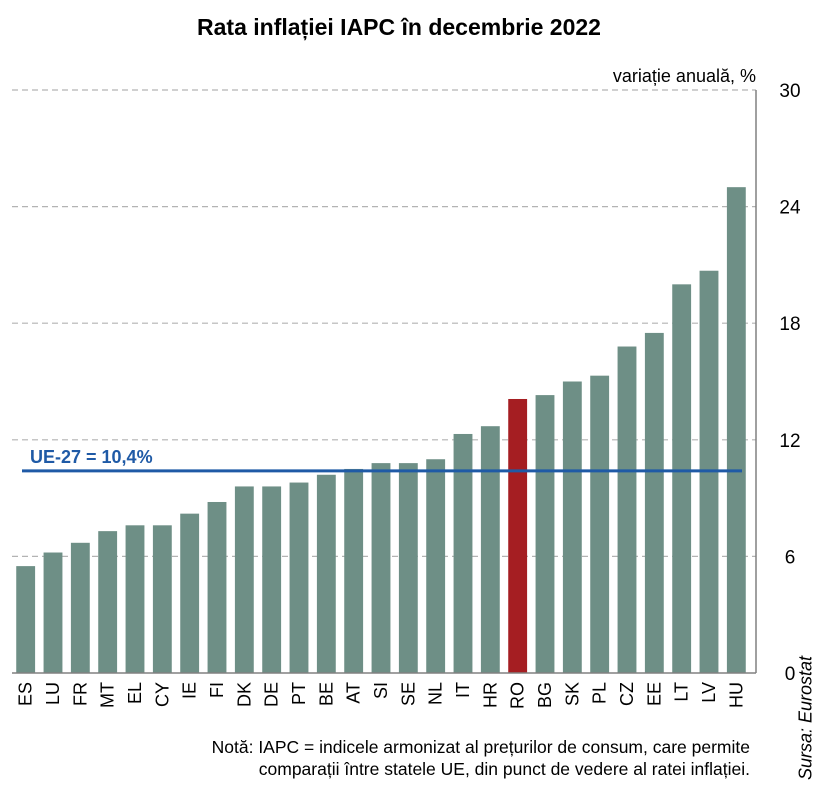 Image resolution: width=820 pixels, height=797 pixels. Describe the element at coordinates (190, 593) in the screenshot. I see `bar-ie` at that location.